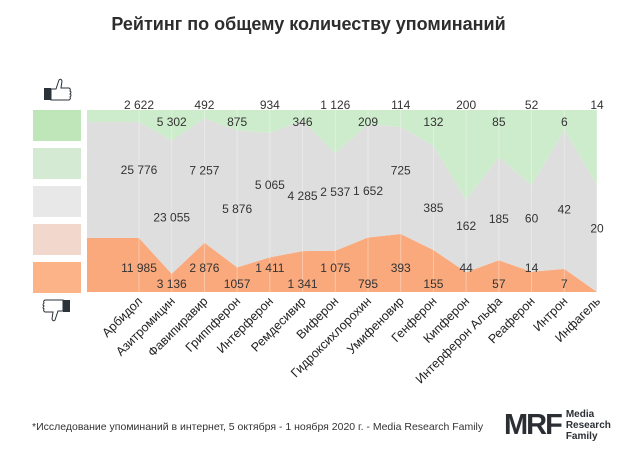 This screenshot has width=617, height=472. I want to click on data-label-neutral: 4 285, so click(303, 196).